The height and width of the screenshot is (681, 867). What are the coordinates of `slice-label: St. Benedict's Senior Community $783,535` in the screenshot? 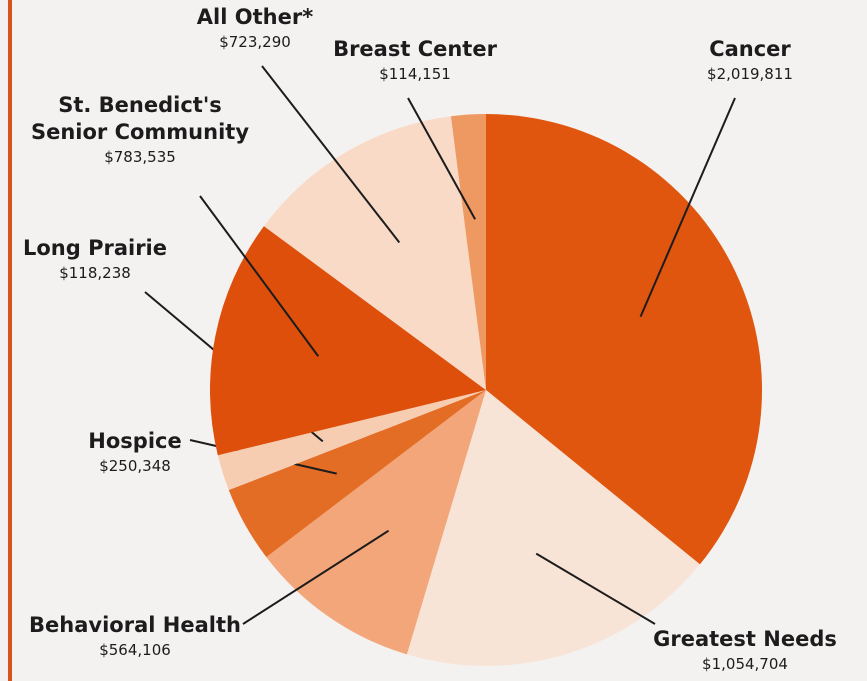 It's located at (140, 130).